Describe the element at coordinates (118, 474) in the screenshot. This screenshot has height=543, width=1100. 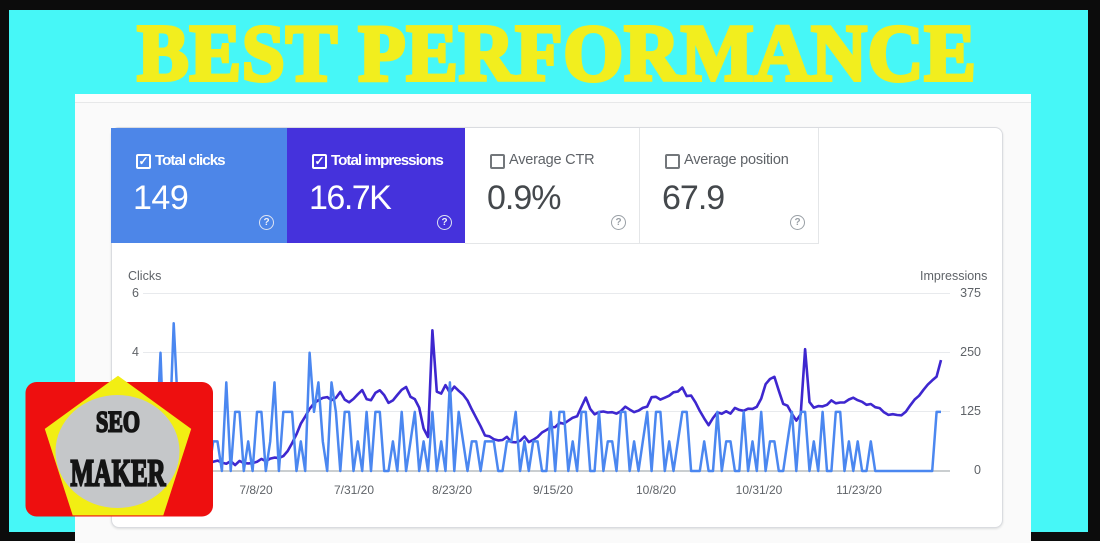
I see `svg-text: MAKER` at that location.